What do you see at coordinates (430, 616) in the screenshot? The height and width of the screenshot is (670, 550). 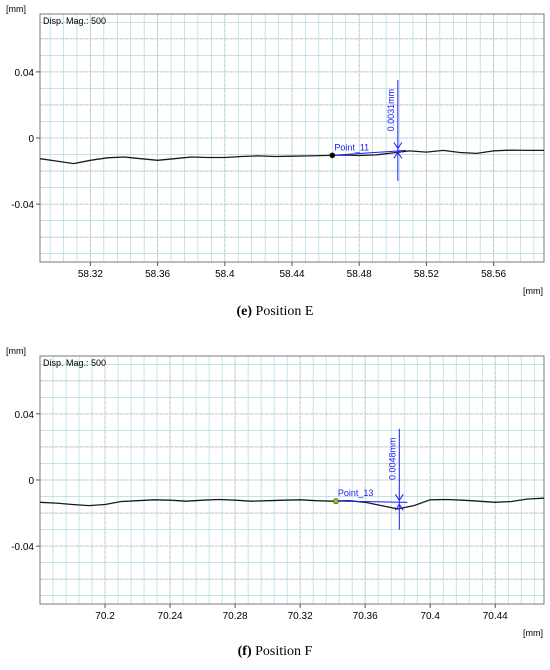 I see `x-tick-label: 70.4` at bounding box center [430, 616].